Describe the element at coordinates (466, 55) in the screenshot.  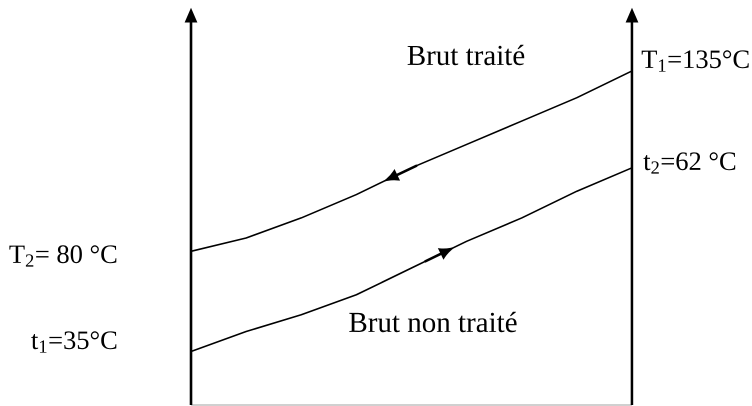
I see `series-label: Brut traité` at that location.